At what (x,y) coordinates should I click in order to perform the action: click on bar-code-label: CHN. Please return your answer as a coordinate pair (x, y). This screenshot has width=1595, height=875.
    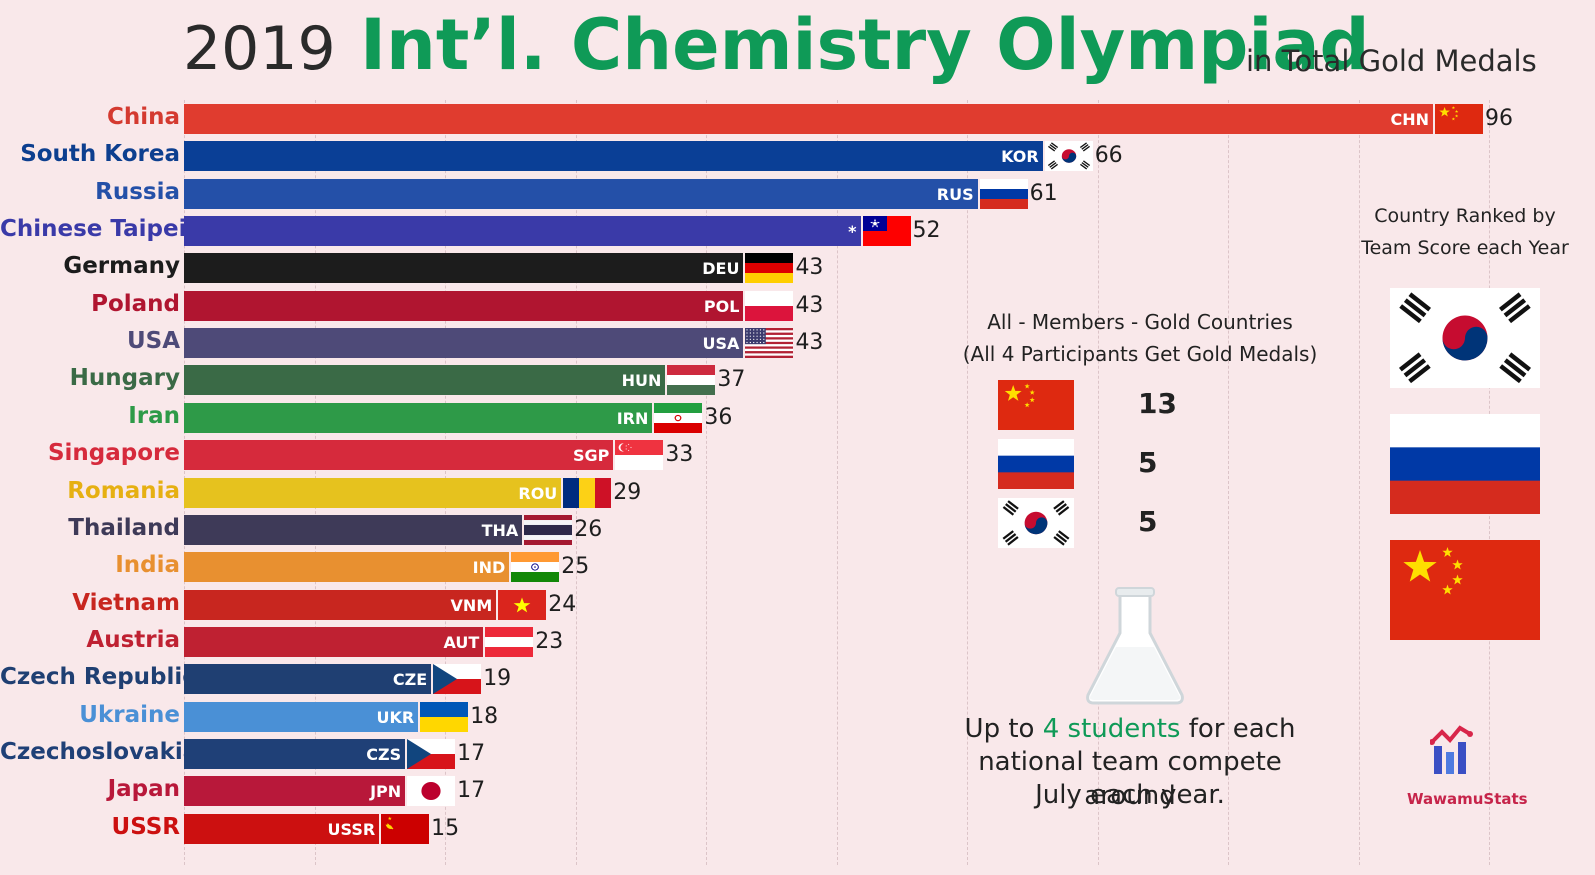
    Looking at the image, I should click on (1409, 119).